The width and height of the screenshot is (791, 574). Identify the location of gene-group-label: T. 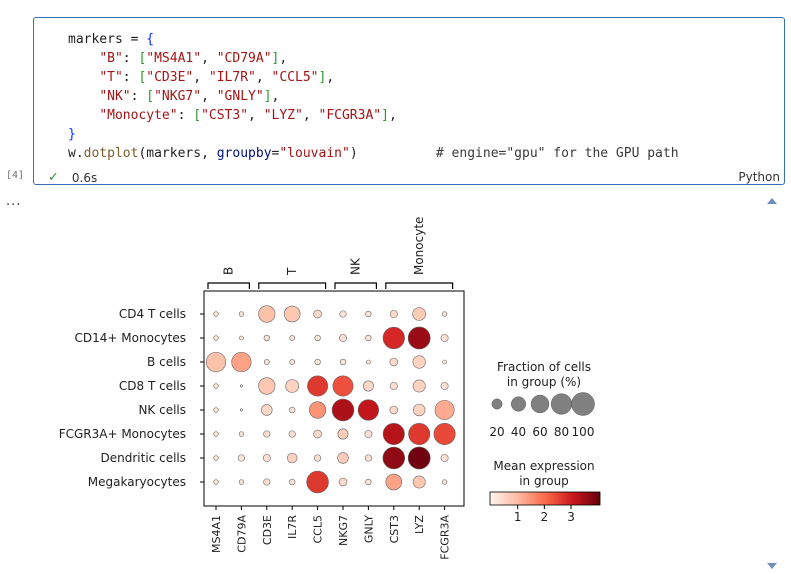
(292, 271).